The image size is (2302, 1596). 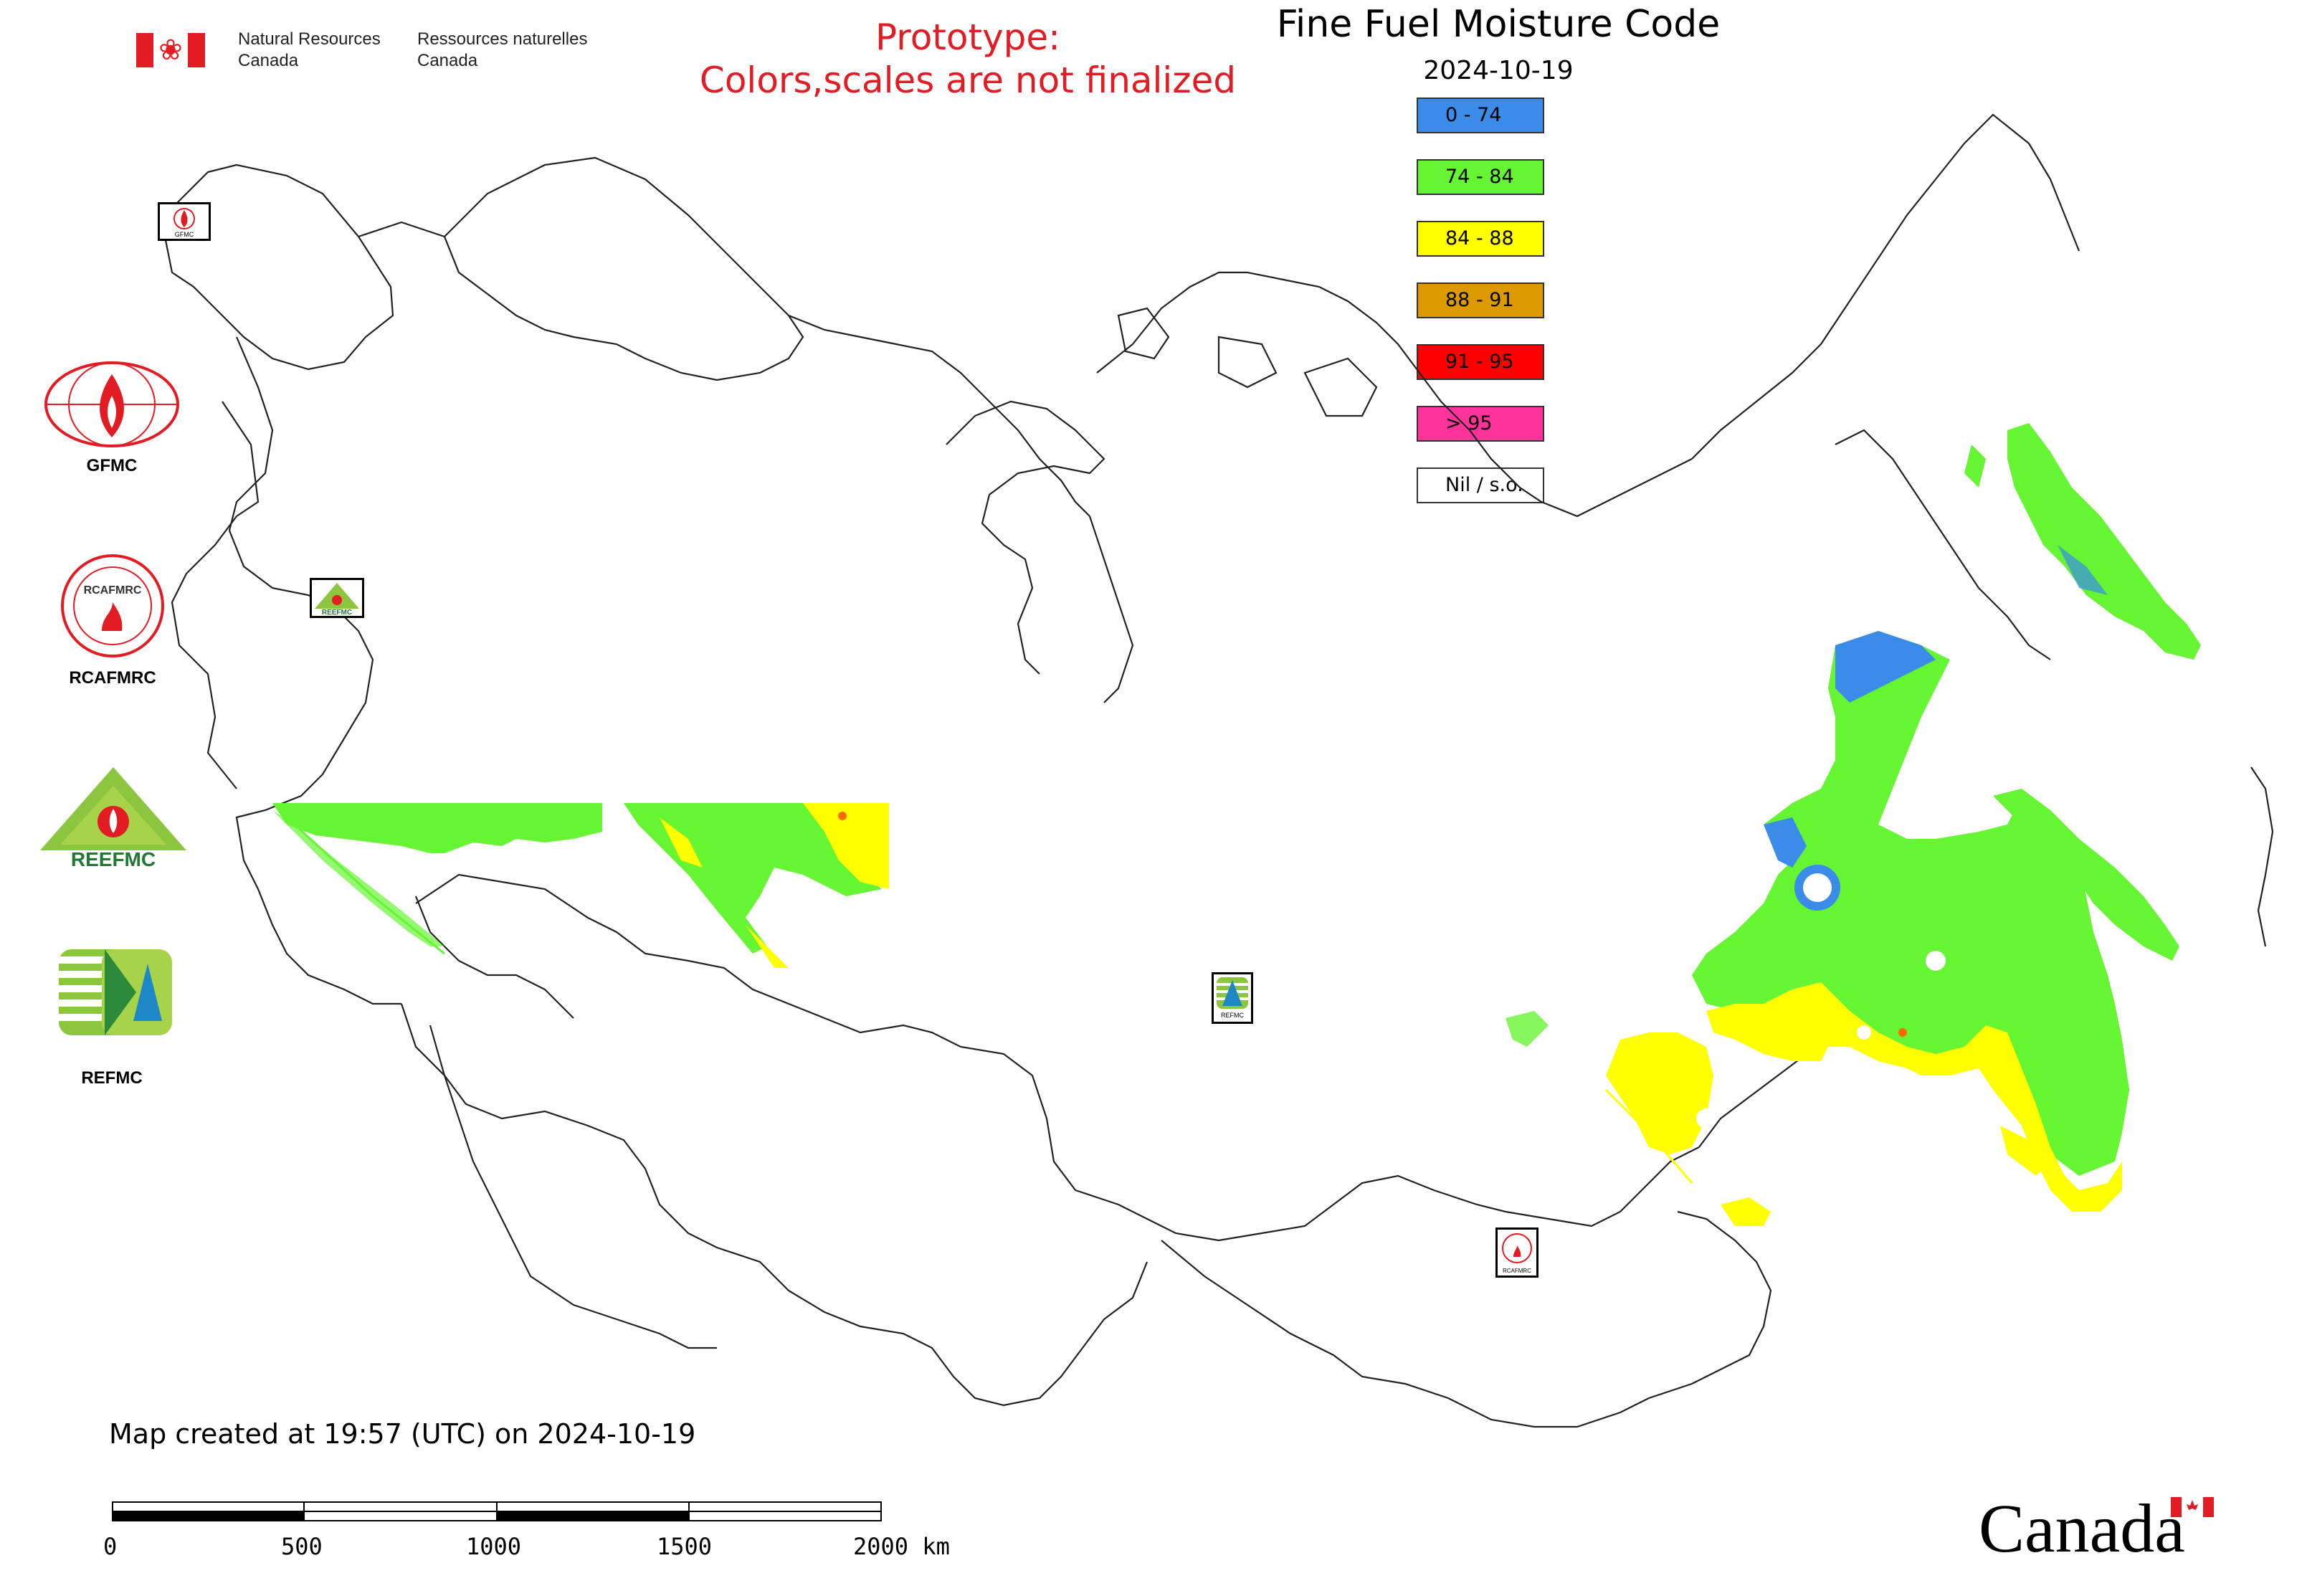 I want to click on border-south, so click(x=1057, y=1057).